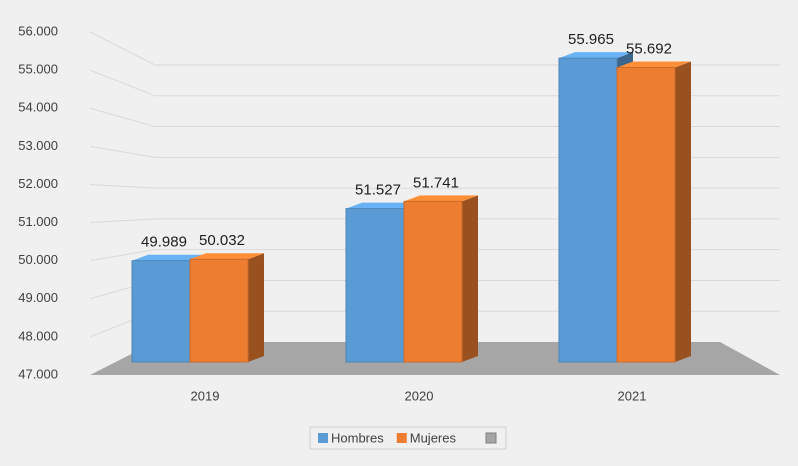 The height and width of the screenshot is (466, 798). I want to click on y-tick-label: 55.000, so click(38, 69).